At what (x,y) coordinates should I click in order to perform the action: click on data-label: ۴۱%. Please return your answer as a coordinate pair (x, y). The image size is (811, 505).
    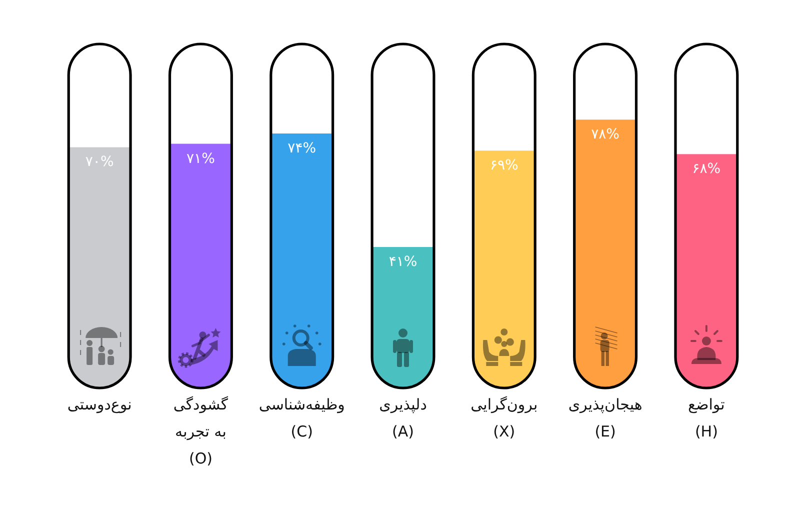
    Looking at the image, I should click on (403, 262).